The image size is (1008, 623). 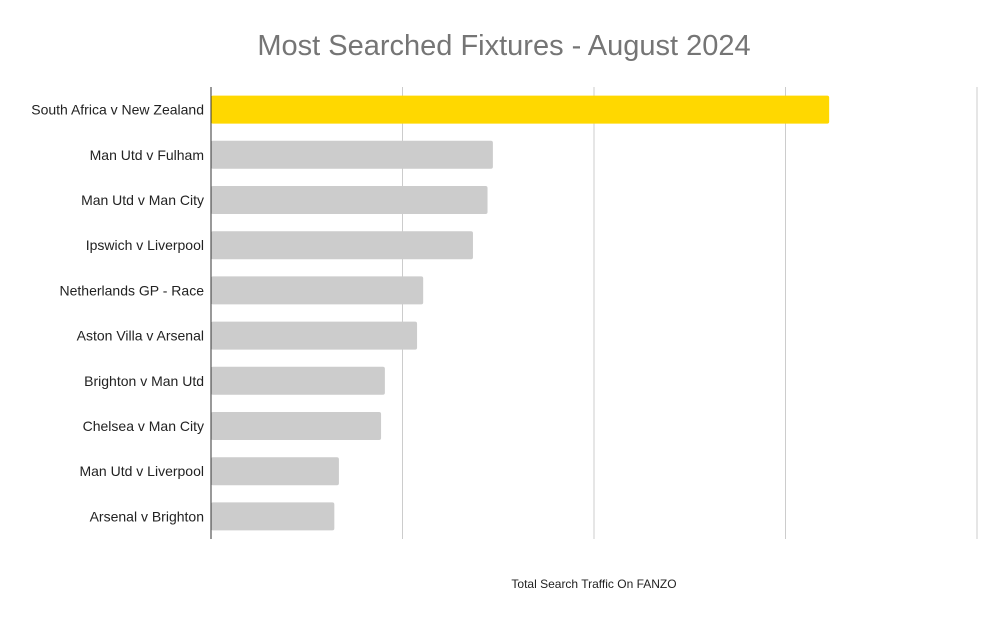 What do you see at coordinates (132, 290) in the screenshot?
I see `category-label: Netherlands GP - Race` at bounding box center [132, 290].